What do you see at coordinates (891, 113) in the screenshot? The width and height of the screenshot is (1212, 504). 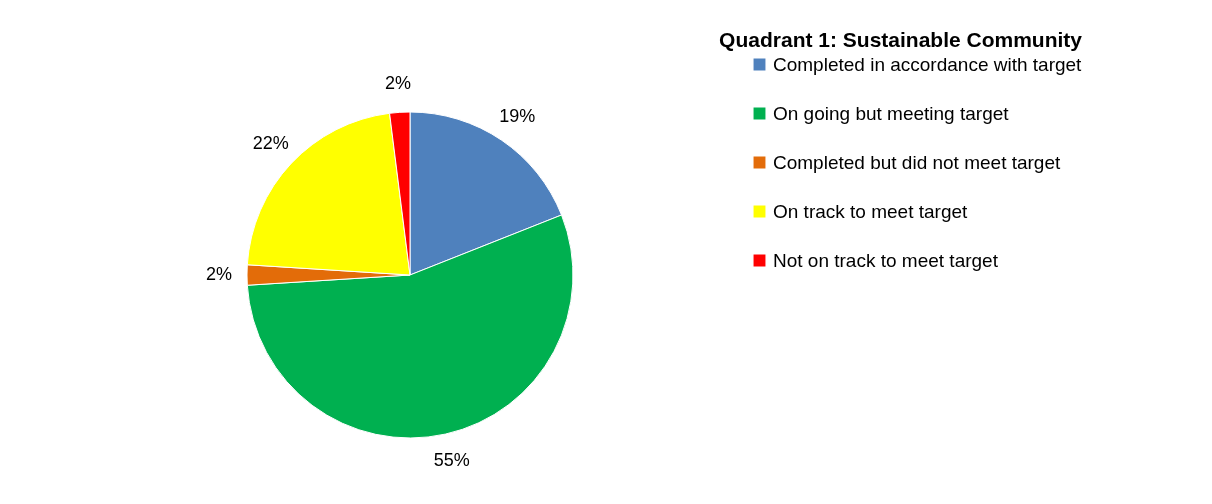 I see `legend-label: On going but meeting target` at bounding box center [891, 113].